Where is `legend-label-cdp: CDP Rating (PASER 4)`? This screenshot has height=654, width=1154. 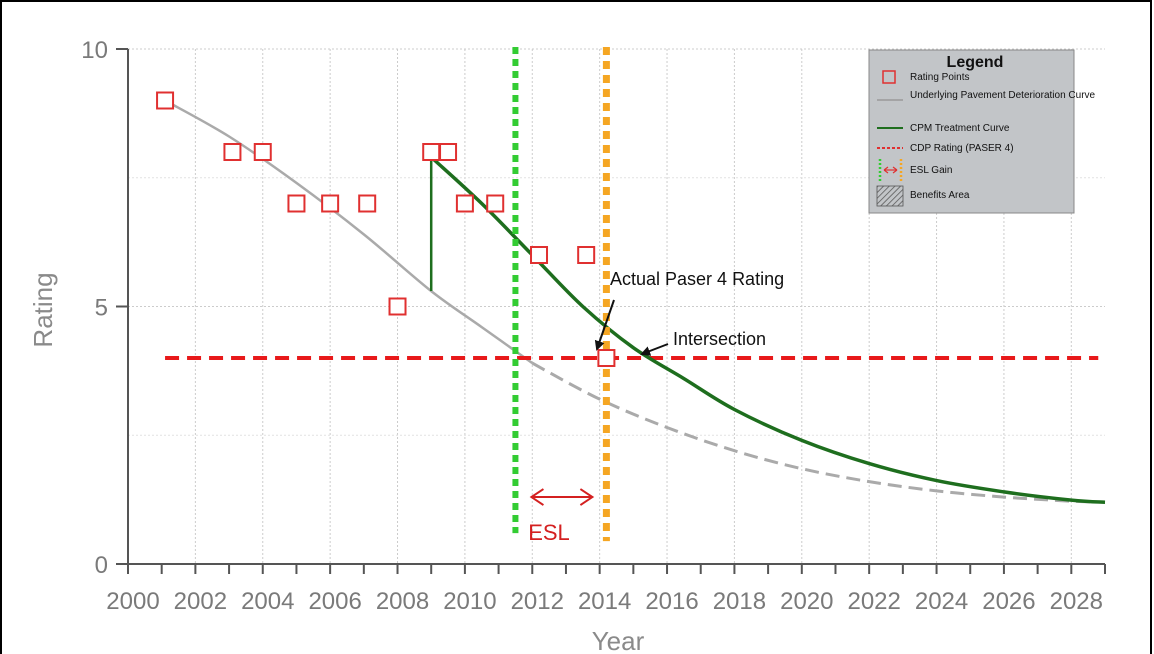 legend-label-cdp: CDP Rating (PASER 4) is located at coordinates (962, 148).